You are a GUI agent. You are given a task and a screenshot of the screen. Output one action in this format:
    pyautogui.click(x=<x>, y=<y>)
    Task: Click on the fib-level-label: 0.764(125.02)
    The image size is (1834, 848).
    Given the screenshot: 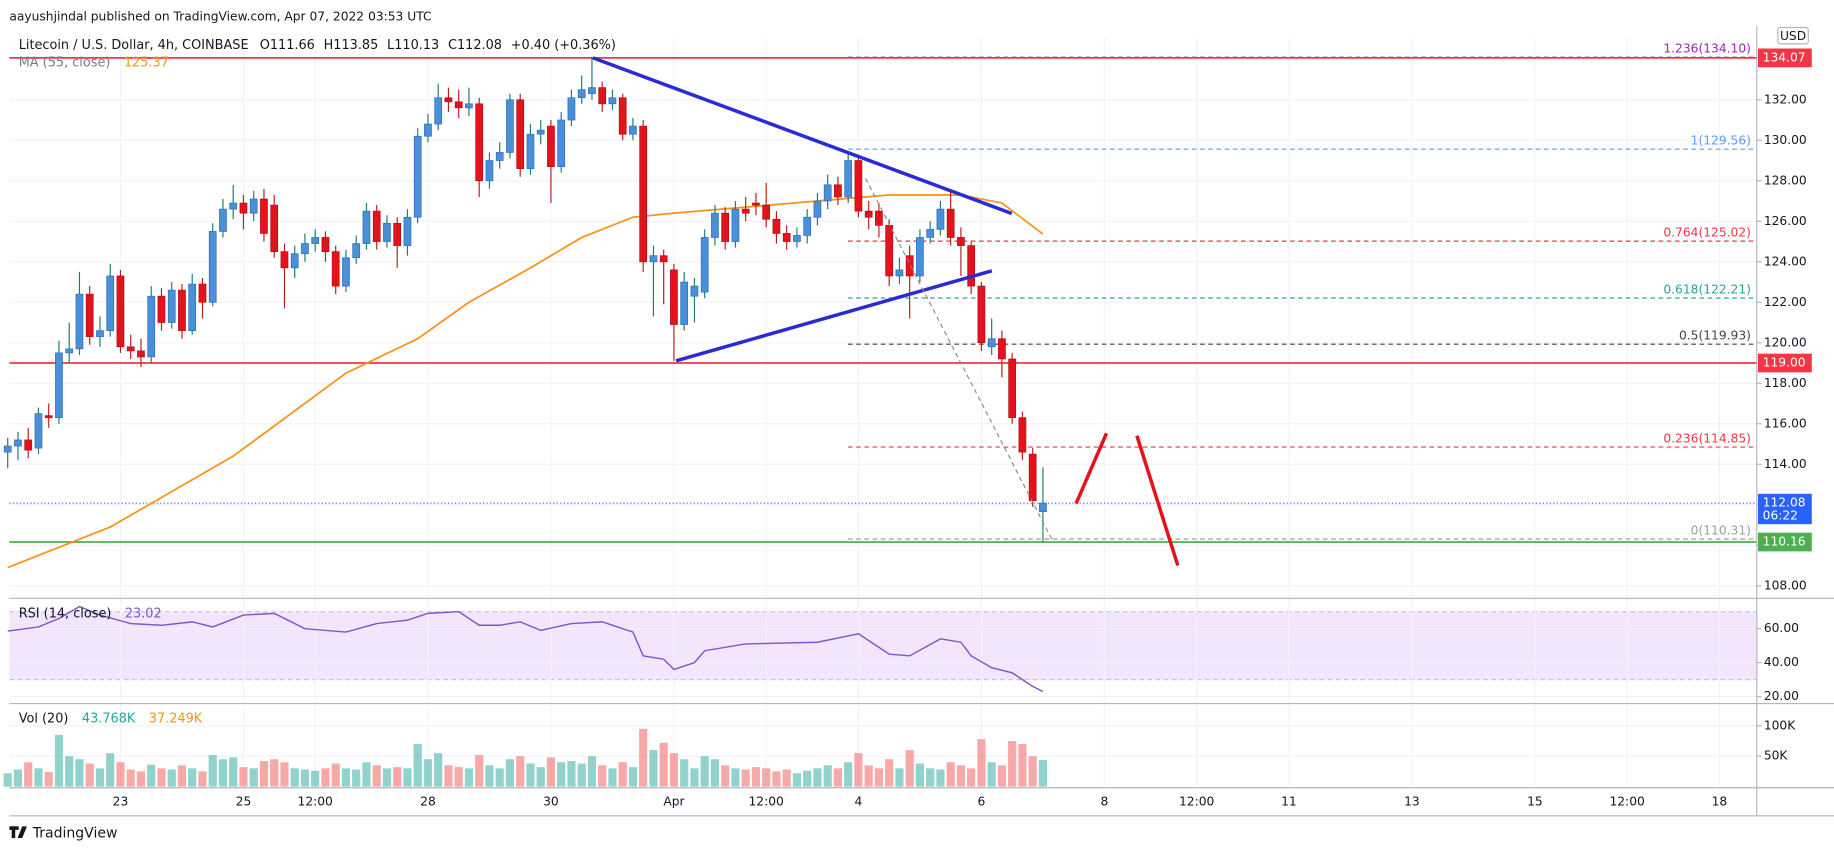 What is the action you would take?
    pyautogui.click(x=1707, y=232)
    